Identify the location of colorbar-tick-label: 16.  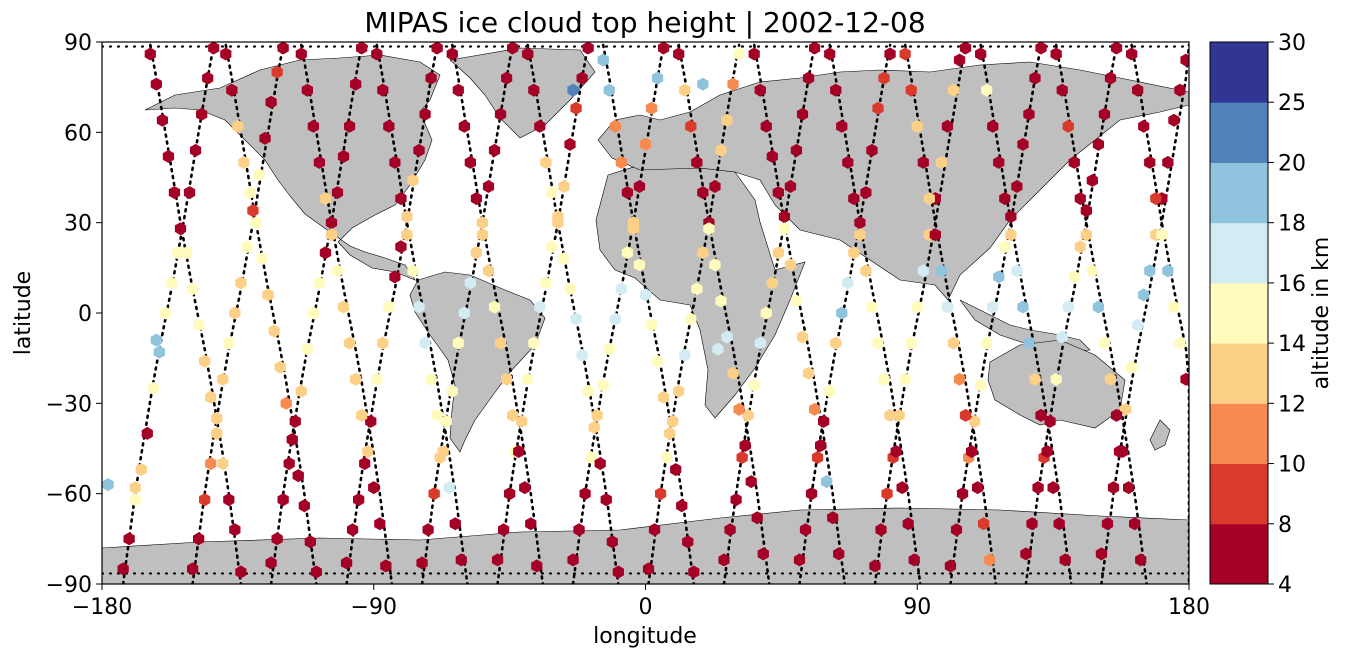
(1292, 284).